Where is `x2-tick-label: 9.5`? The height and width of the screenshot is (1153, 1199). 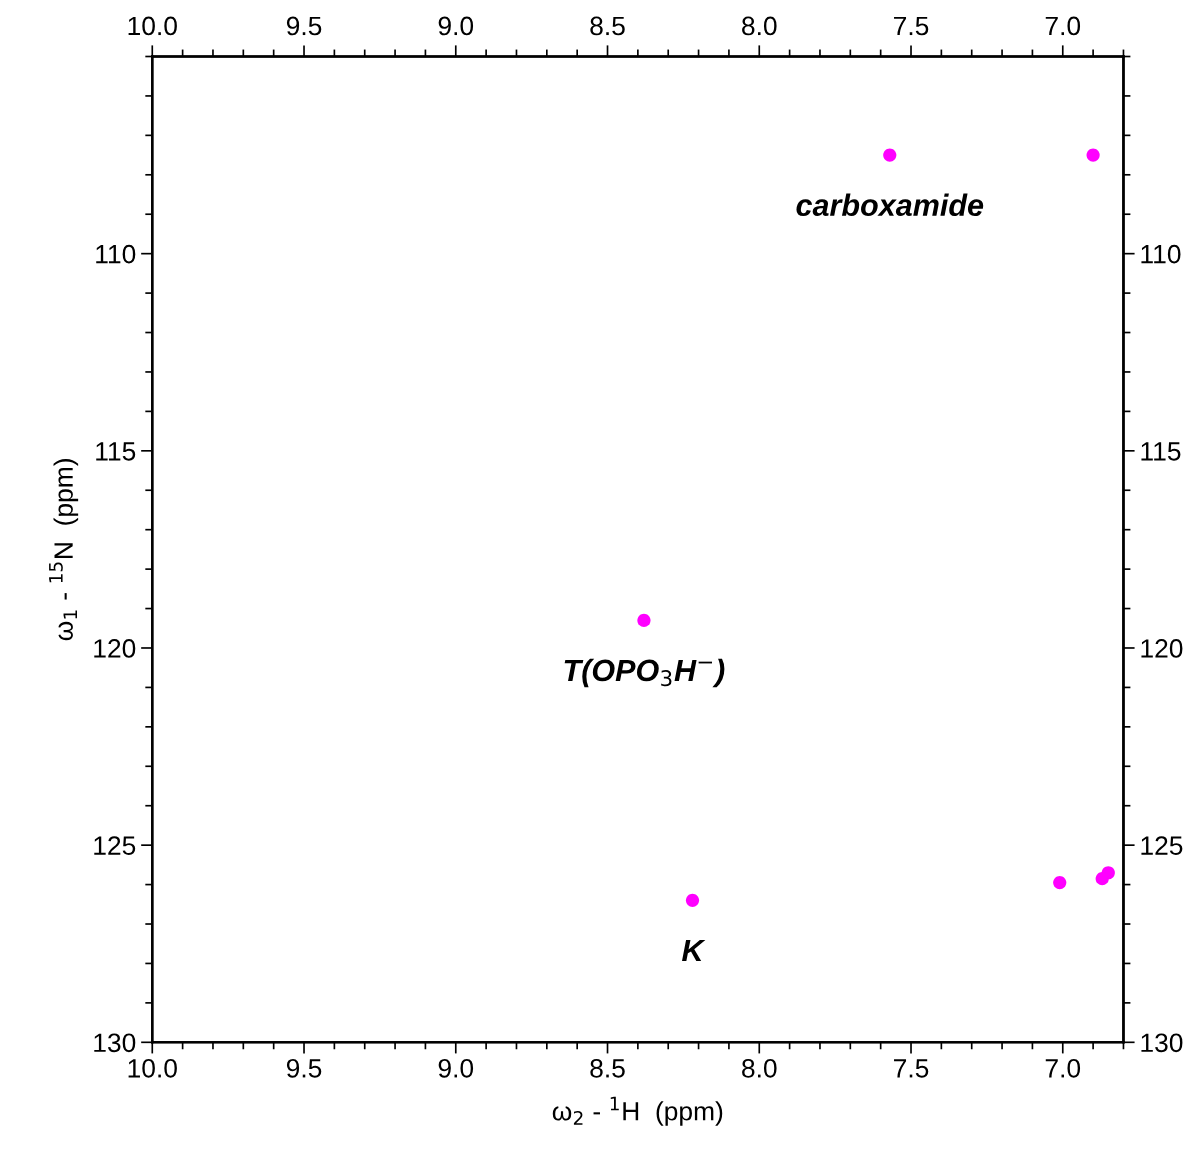
x2-tick-label: 9.5 is located at coordinates (304, 26).